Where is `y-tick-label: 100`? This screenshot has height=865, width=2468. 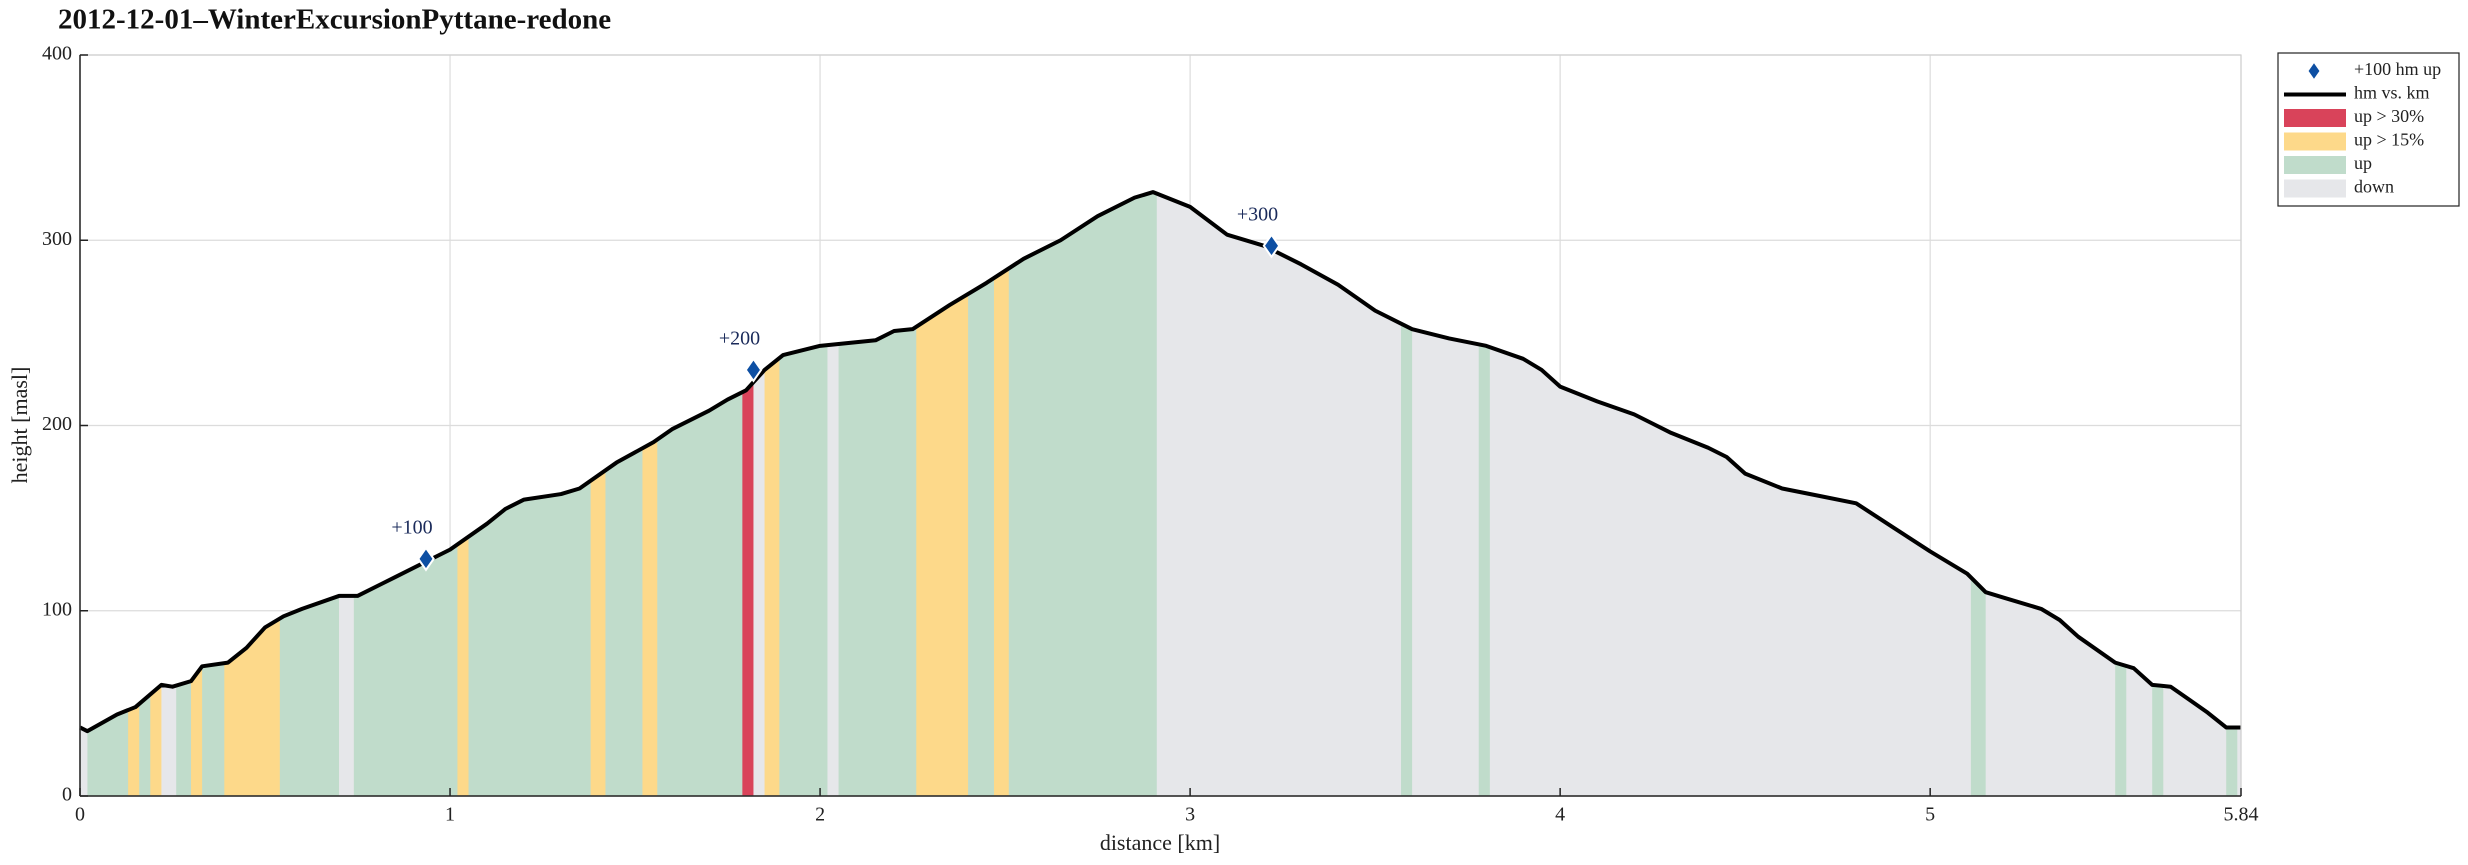
y-tick-label: 100 is located at coordinates (57, 609).